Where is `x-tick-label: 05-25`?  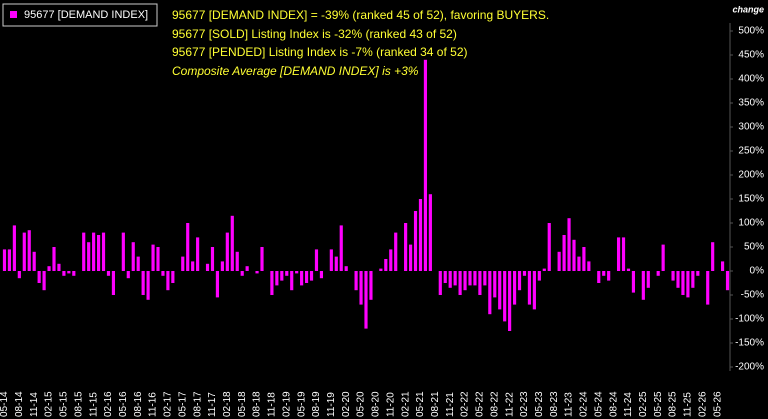
x-tick-label: 05-25 is located at coordinates (658, 404).